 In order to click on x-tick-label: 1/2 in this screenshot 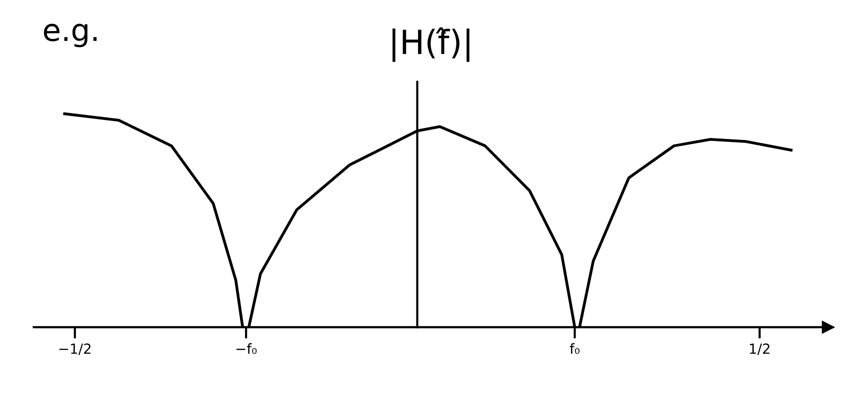, I will do `click(760, 349)`.